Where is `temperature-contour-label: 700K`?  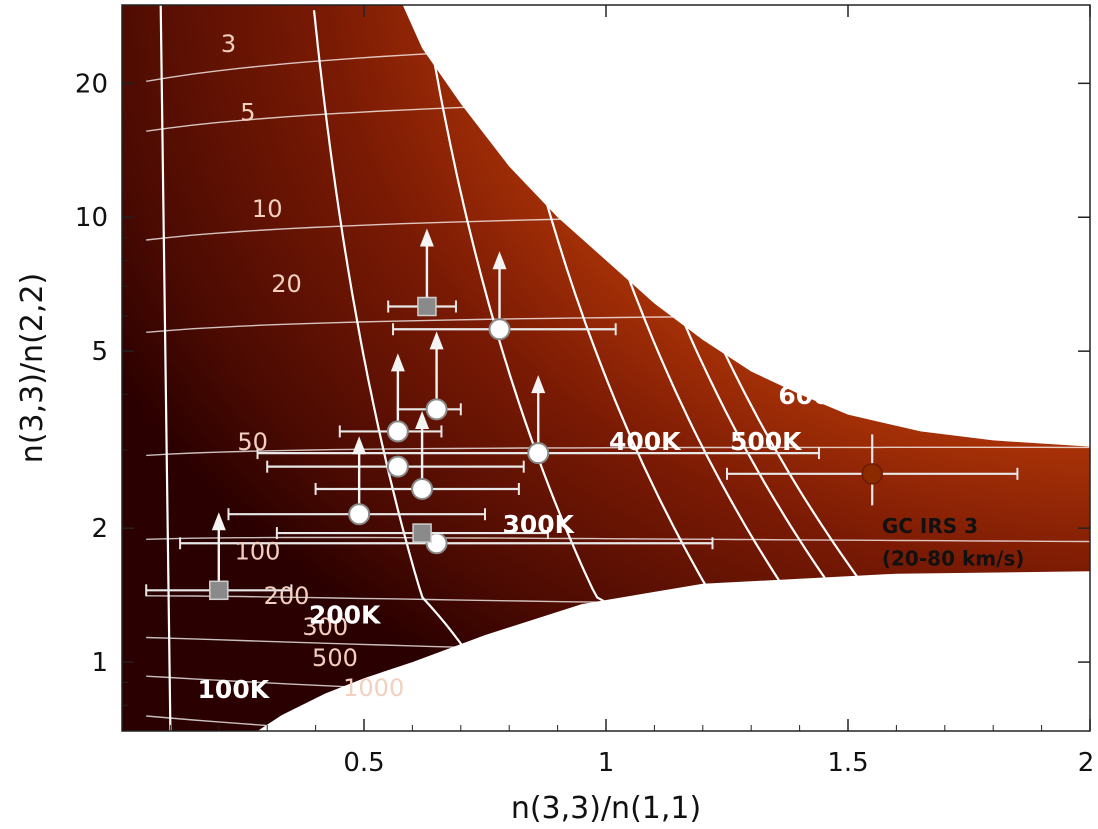 temperature-contour-label: 700K is located at coordinates (814, 331).